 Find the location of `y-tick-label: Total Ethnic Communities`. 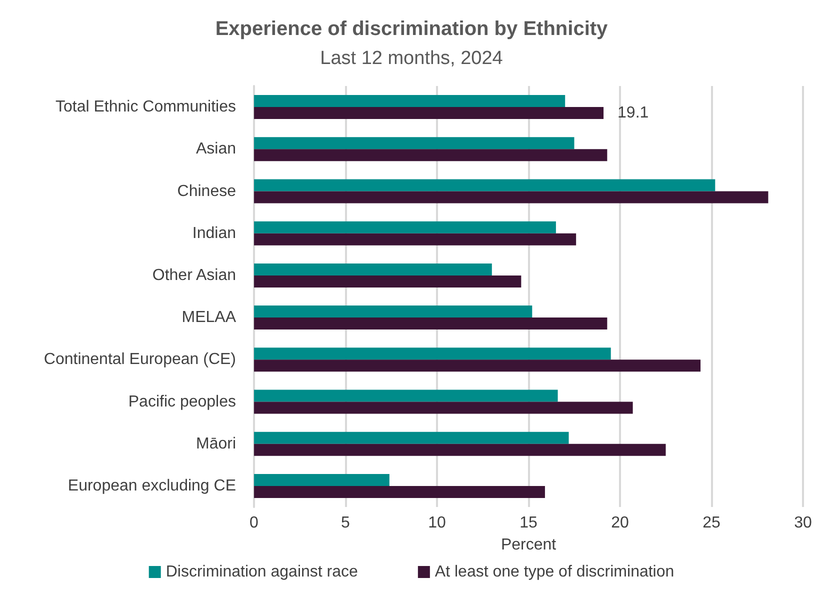

y-tick-label: Total Ethnic Communities is located at coordinates (145, 107).